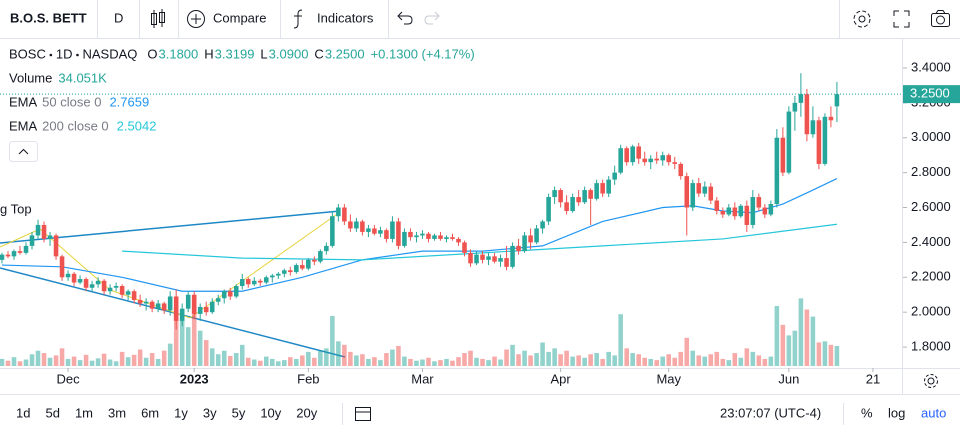 The image size is (960, 433). I want to click on interval-button: D, so click(118, 17).